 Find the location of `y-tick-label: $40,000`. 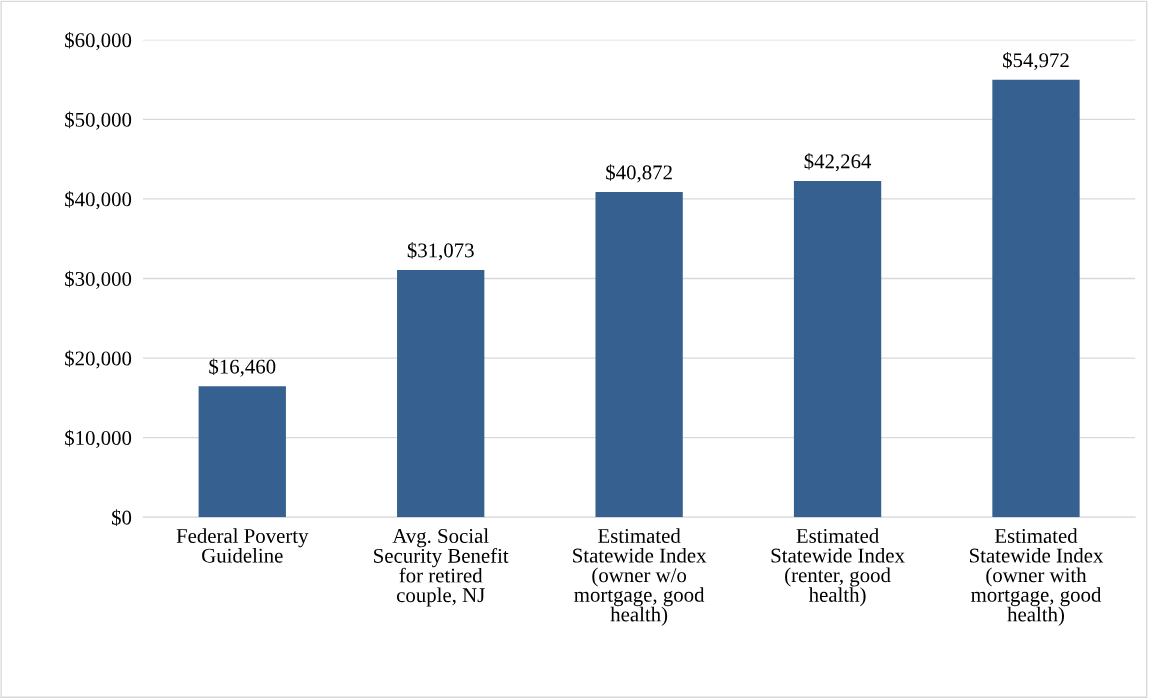

y-tick-label: $40,000 is located at coordinates (98, 200).